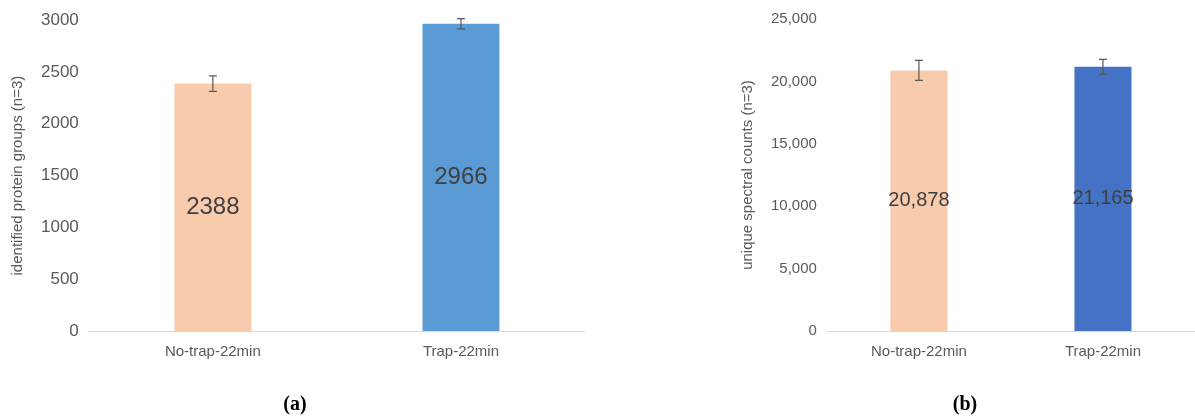  I want to click on data-label: 2388, so click(213, 205).